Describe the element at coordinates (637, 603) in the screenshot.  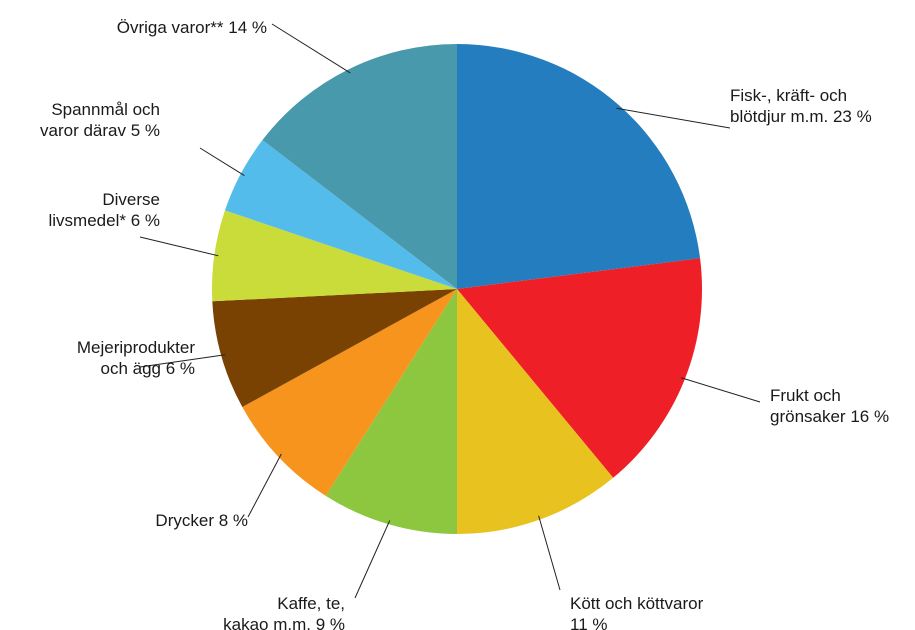
I see `slice-label-line: Kött och köttvaror` at that location.